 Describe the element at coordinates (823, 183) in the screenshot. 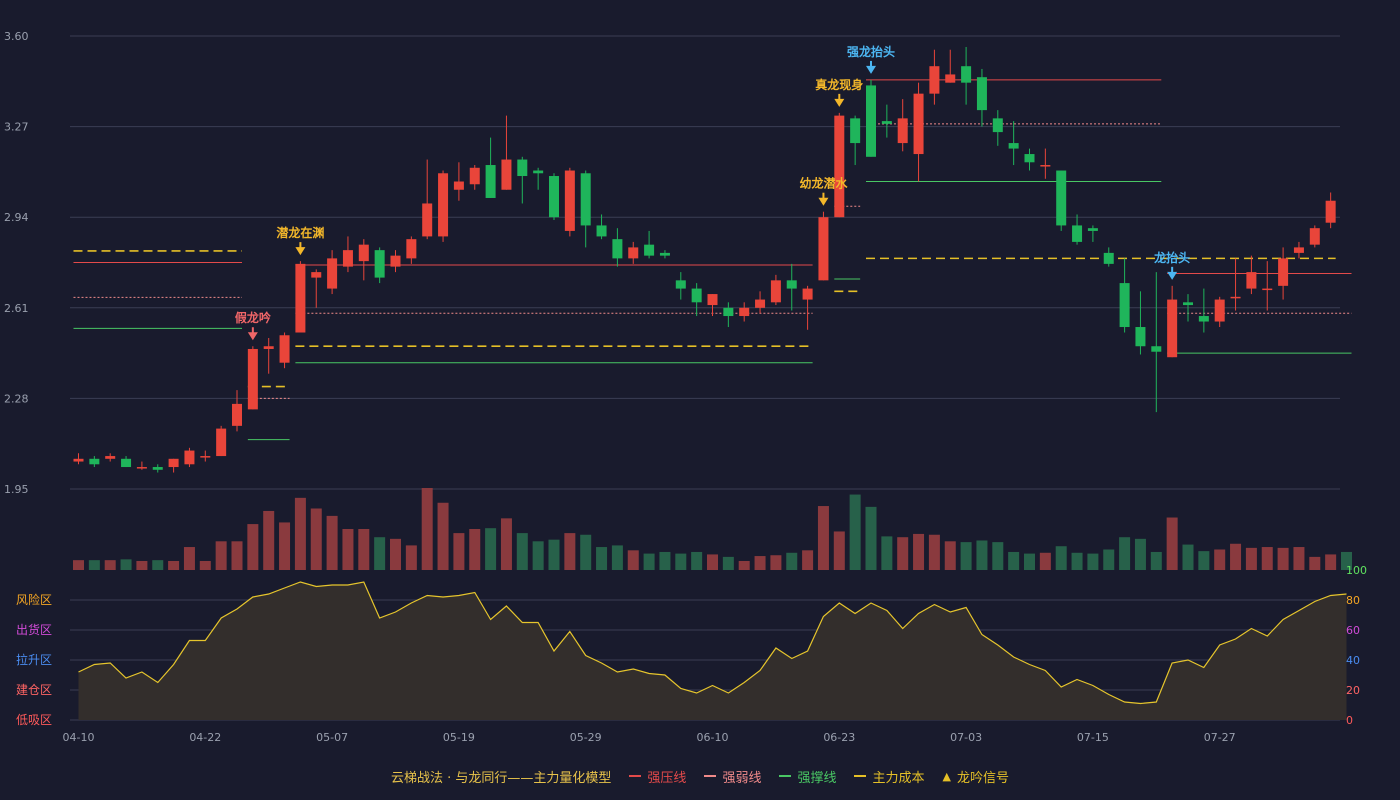

I see `signal-label: 幼龙潜水` at that location.